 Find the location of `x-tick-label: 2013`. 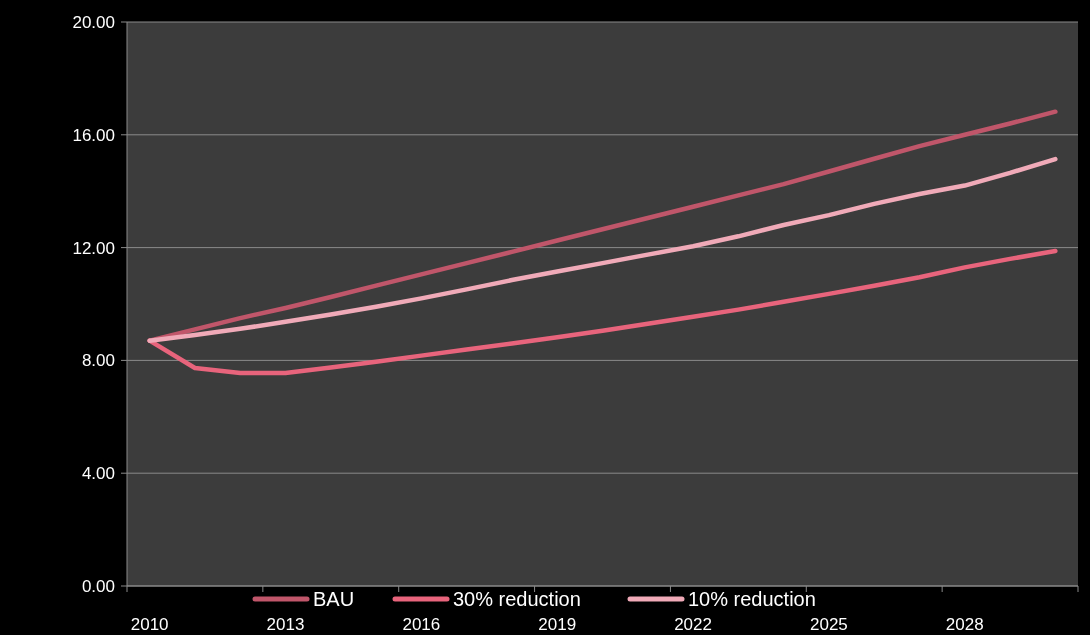

x-tick-label: 2013 is located at coordinates (285, 624).